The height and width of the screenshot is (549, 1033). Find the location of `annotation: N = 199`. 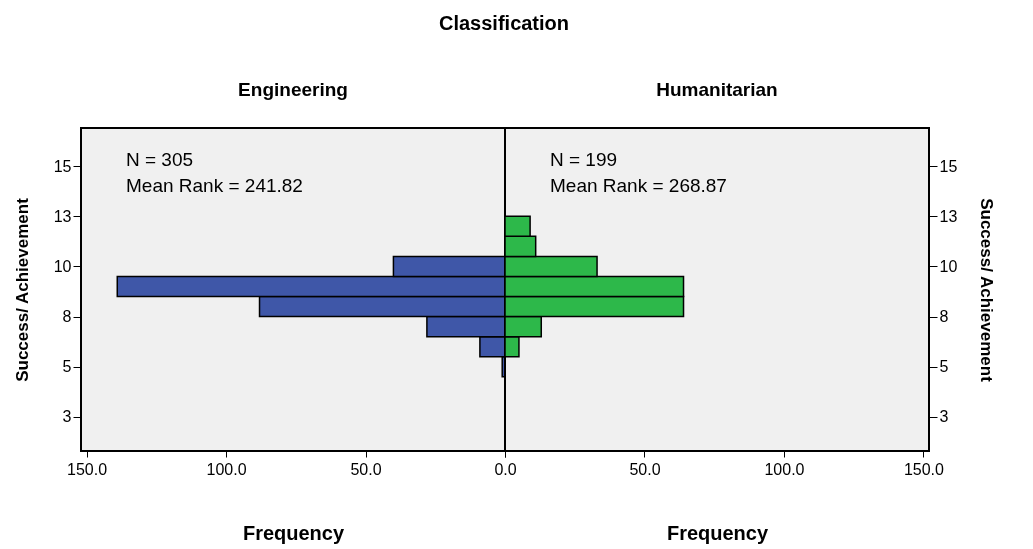

annotation: N = 199 is located at coordinates (584, 159).